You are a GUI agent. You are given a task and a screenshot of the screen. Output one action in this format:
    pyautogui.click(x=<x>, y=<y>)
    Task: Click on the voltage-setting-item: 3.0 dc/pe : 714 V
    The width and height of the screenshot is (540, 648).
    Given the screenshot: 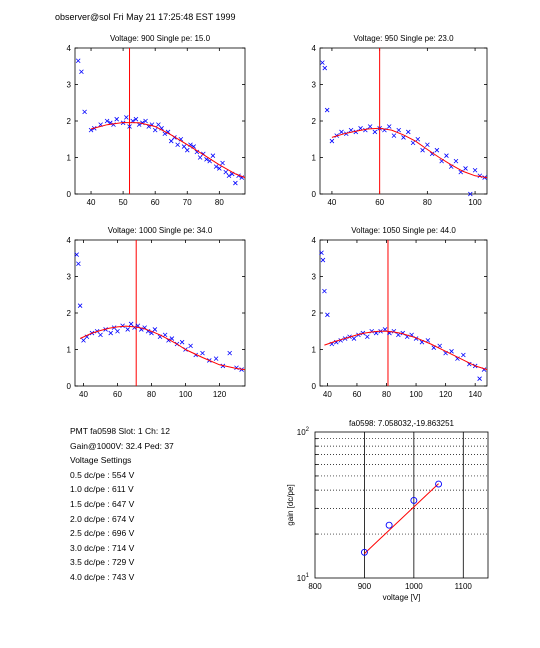 What is the action you would take?
    pyautogui.click(x=102, y=547)
    